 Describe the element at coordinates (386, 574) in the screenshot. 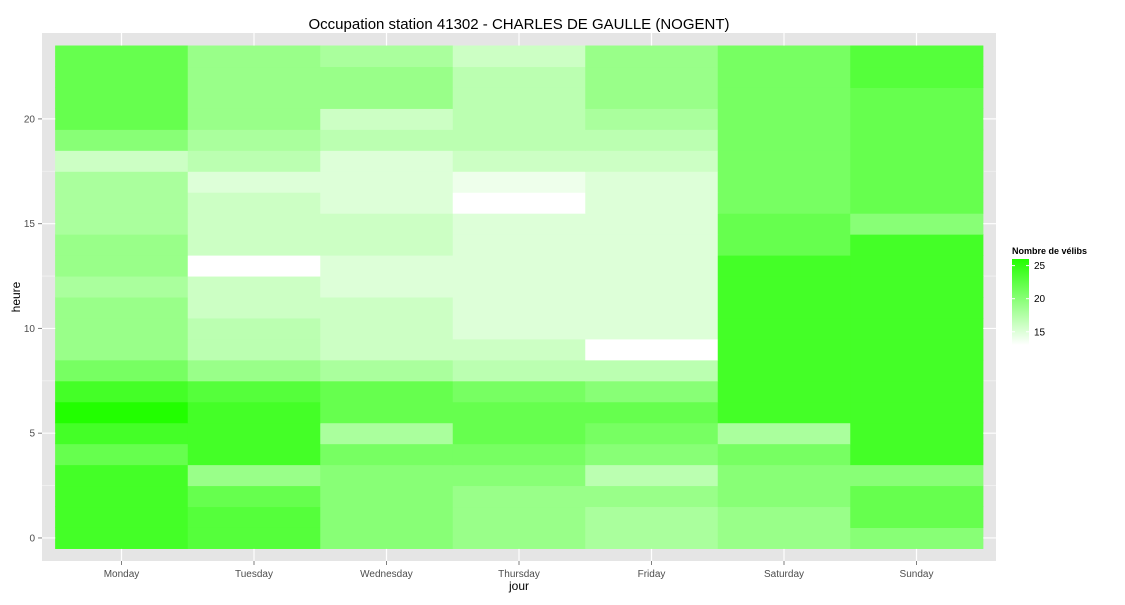

I see `x-tick-label: Wednesday` at that location.